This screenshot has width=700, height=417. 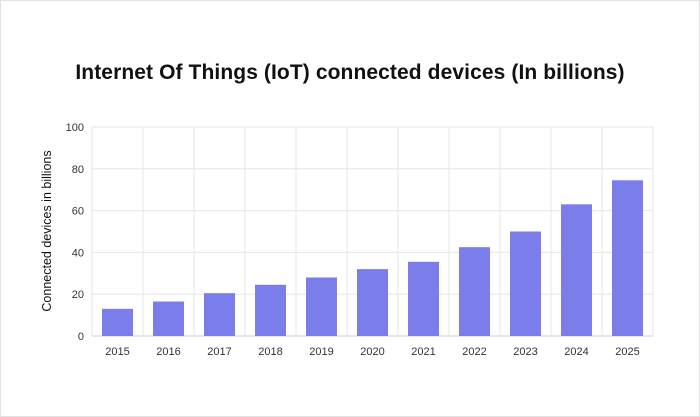 I want to click on x-tick-2019: 2019, so click(x=321, y=352).